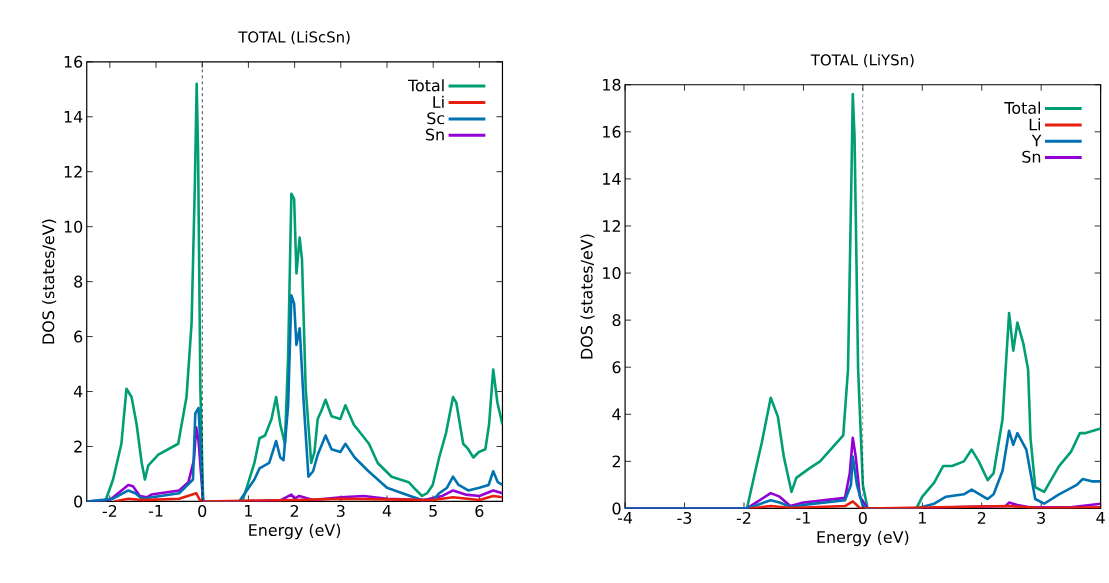  I want to click on chart-title: TOTAL (LiScSn), so click(294, 37).